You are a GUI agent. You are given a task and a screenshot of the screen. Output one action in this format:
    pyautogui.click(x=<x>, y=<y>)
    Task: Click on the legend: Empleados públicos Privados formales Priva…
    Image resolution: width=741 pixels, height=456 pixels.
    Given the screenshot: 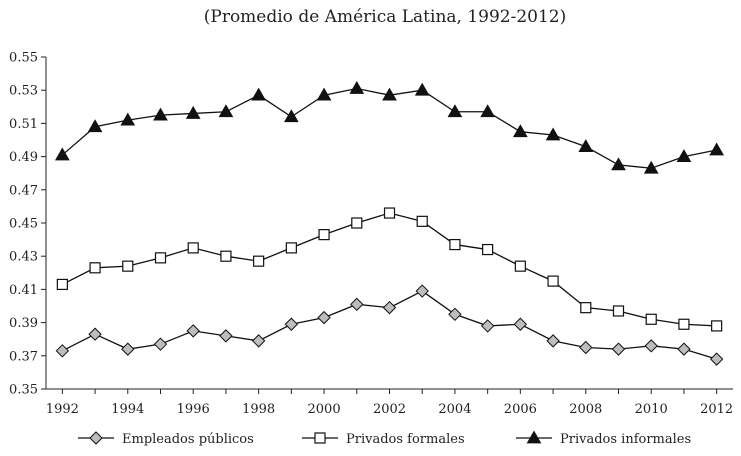 What is the action you would take?
    pyautogui.click(x=384, y=438)
    